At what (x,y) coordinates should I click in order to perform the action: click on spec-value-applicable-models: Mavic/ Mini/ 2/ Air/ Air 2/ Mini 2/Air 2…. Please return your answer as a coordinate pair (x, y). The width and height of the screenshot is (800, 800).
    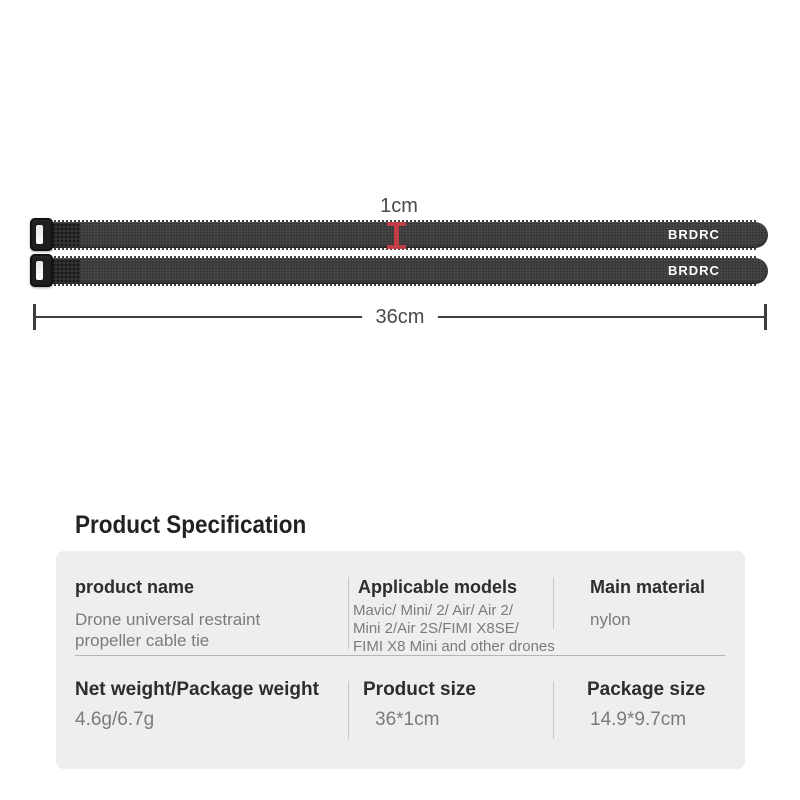
    Looking at the image, I should click on (454, 628).